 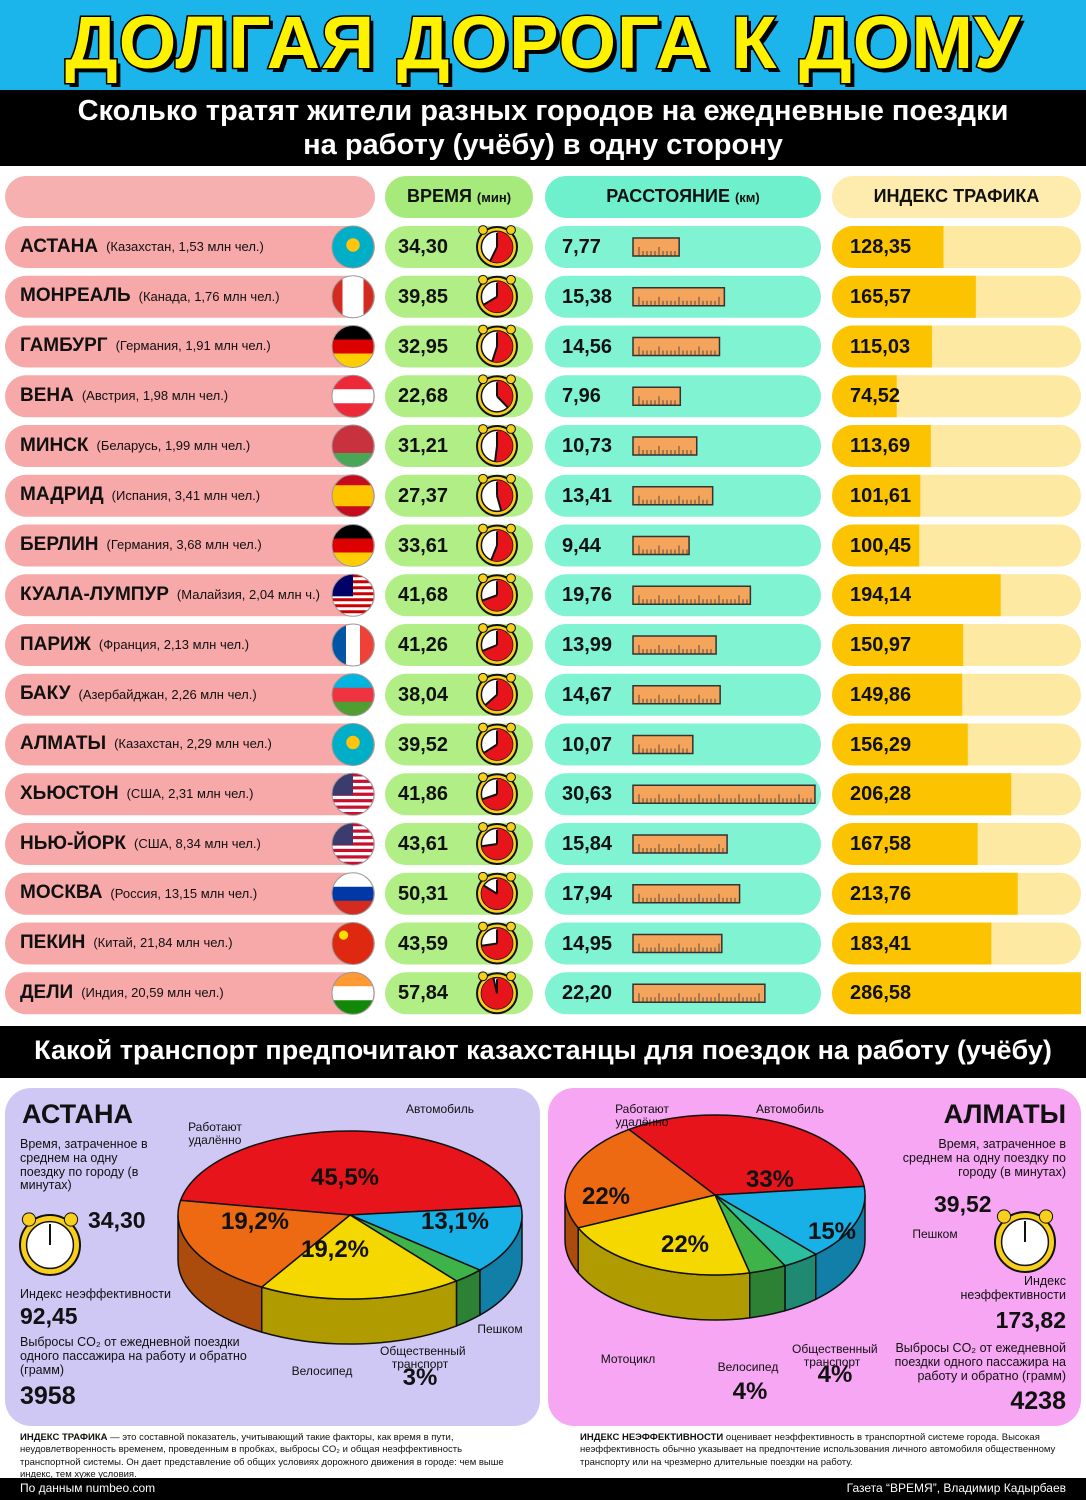 I want to click on city-info: (Казахстан, 2,29 млн чел.), so click(x=193, y=744).